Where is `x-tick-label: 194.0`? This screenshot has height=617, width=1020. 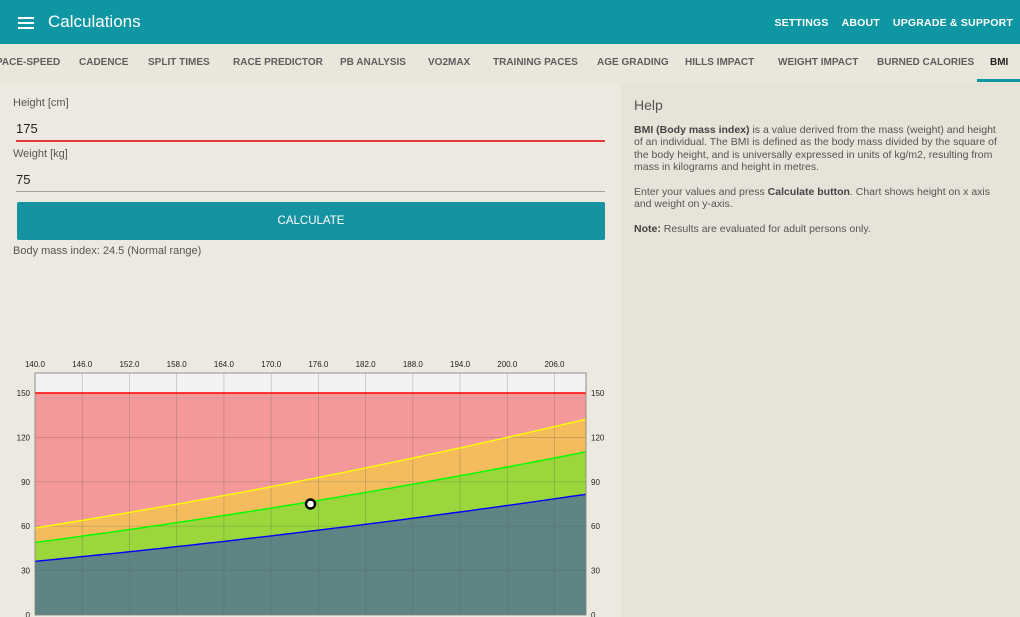
x-tick-label: 194.0 is located at coordinates (460, 364).